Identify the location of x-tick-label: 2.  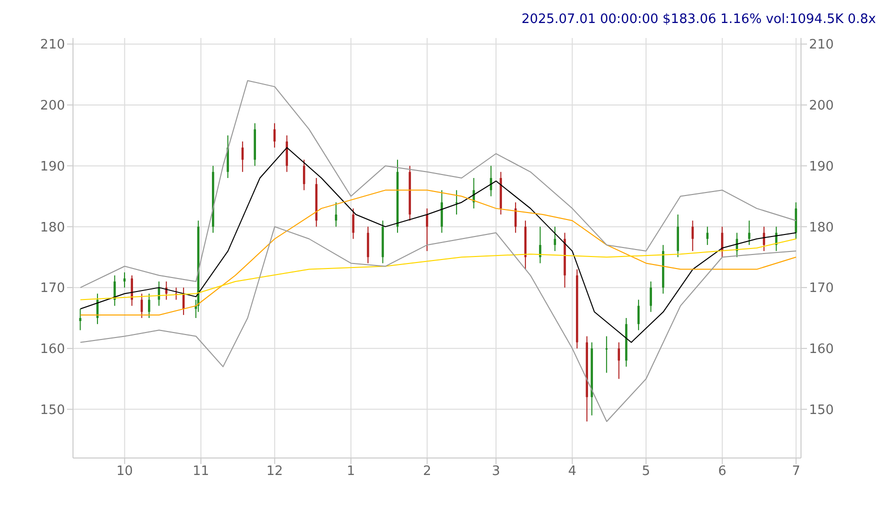
(427, 472).